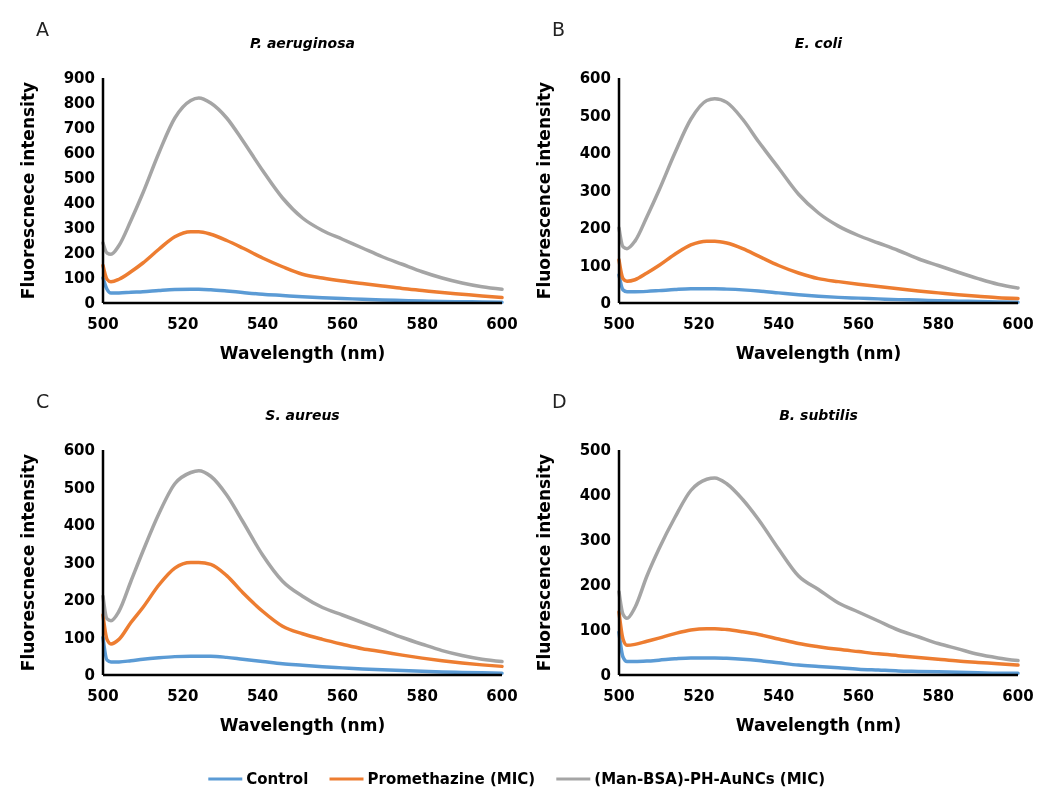 Image resolution: width=1049 pixels, height=805 pixels. Describe the element at coordinates (302, 43) in the screenshot. I see `chart-title: P. aeruginosa` at that location.